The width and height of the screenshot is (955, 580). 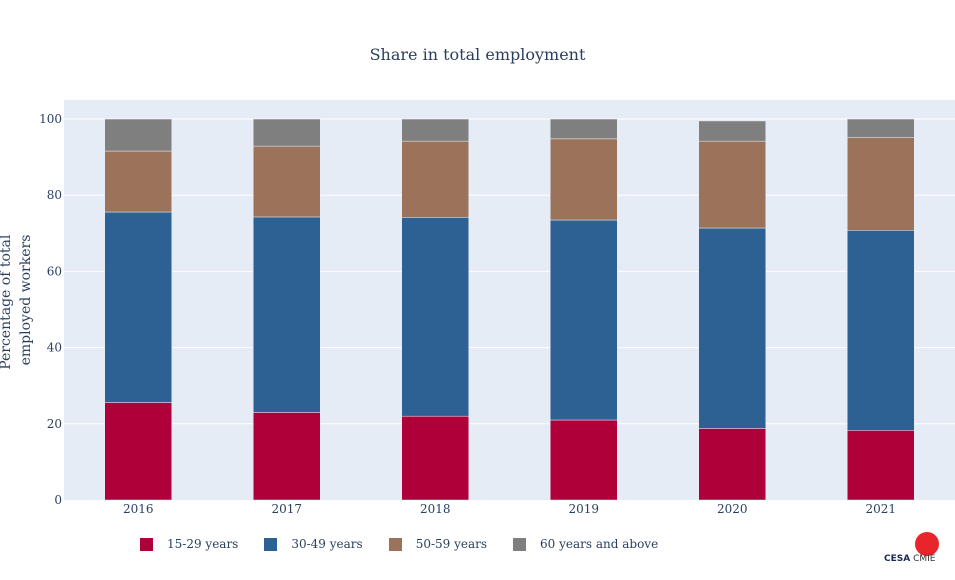 I want to click on legend-label: 15-29 years, so click(x=203, y=544).